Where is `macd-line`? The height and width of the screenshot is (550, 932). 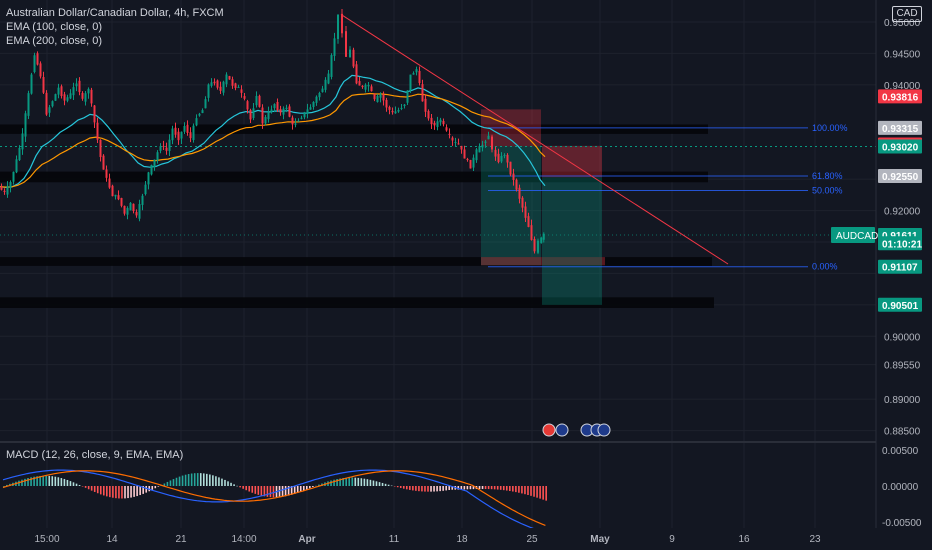 macd-line is located at coordinates (274, 501).